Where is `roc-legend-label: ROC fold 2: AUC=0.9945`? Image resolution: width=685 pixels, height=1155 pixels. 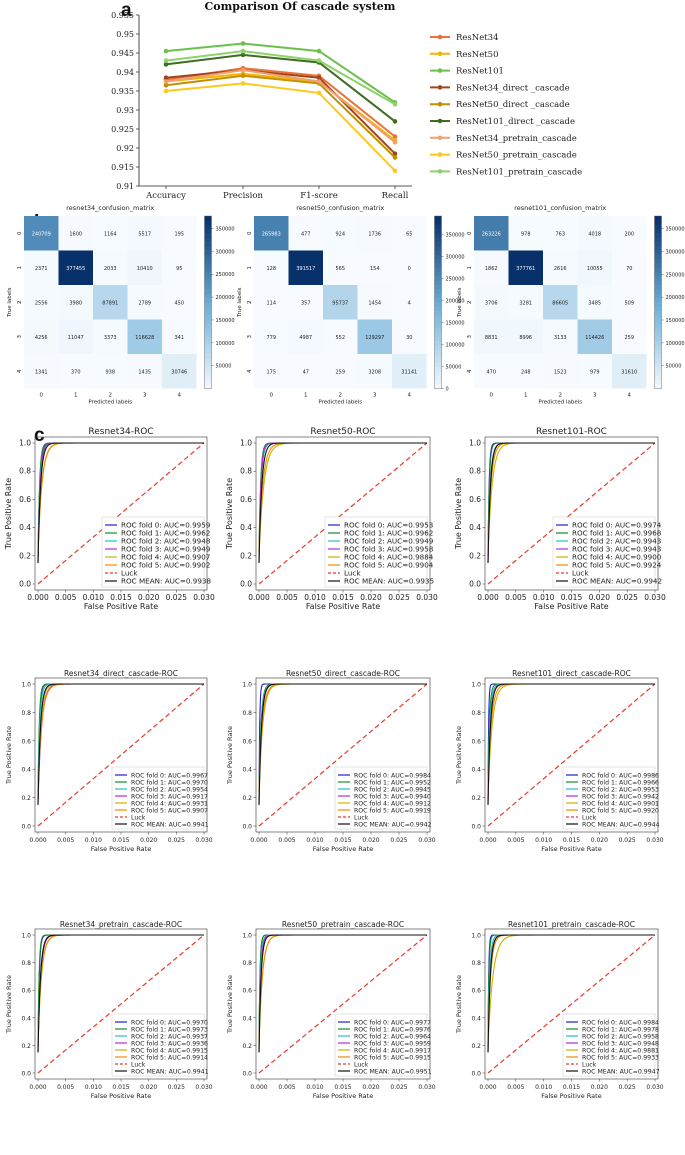 roc-legend-label: ROC fold 2: AUC=0.9945 is located at coordinates (392, 789).